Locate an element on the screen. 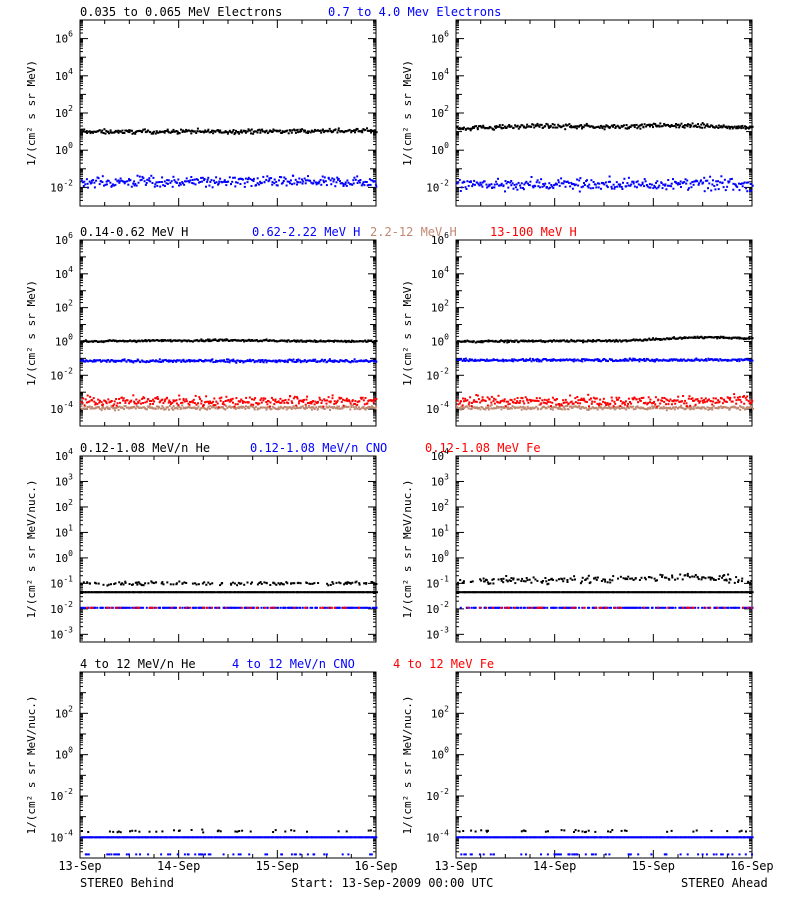 The width and height of the screenshot is (800, 900). y-tick-label: 10⁴ is located at coordinates (64, 273).